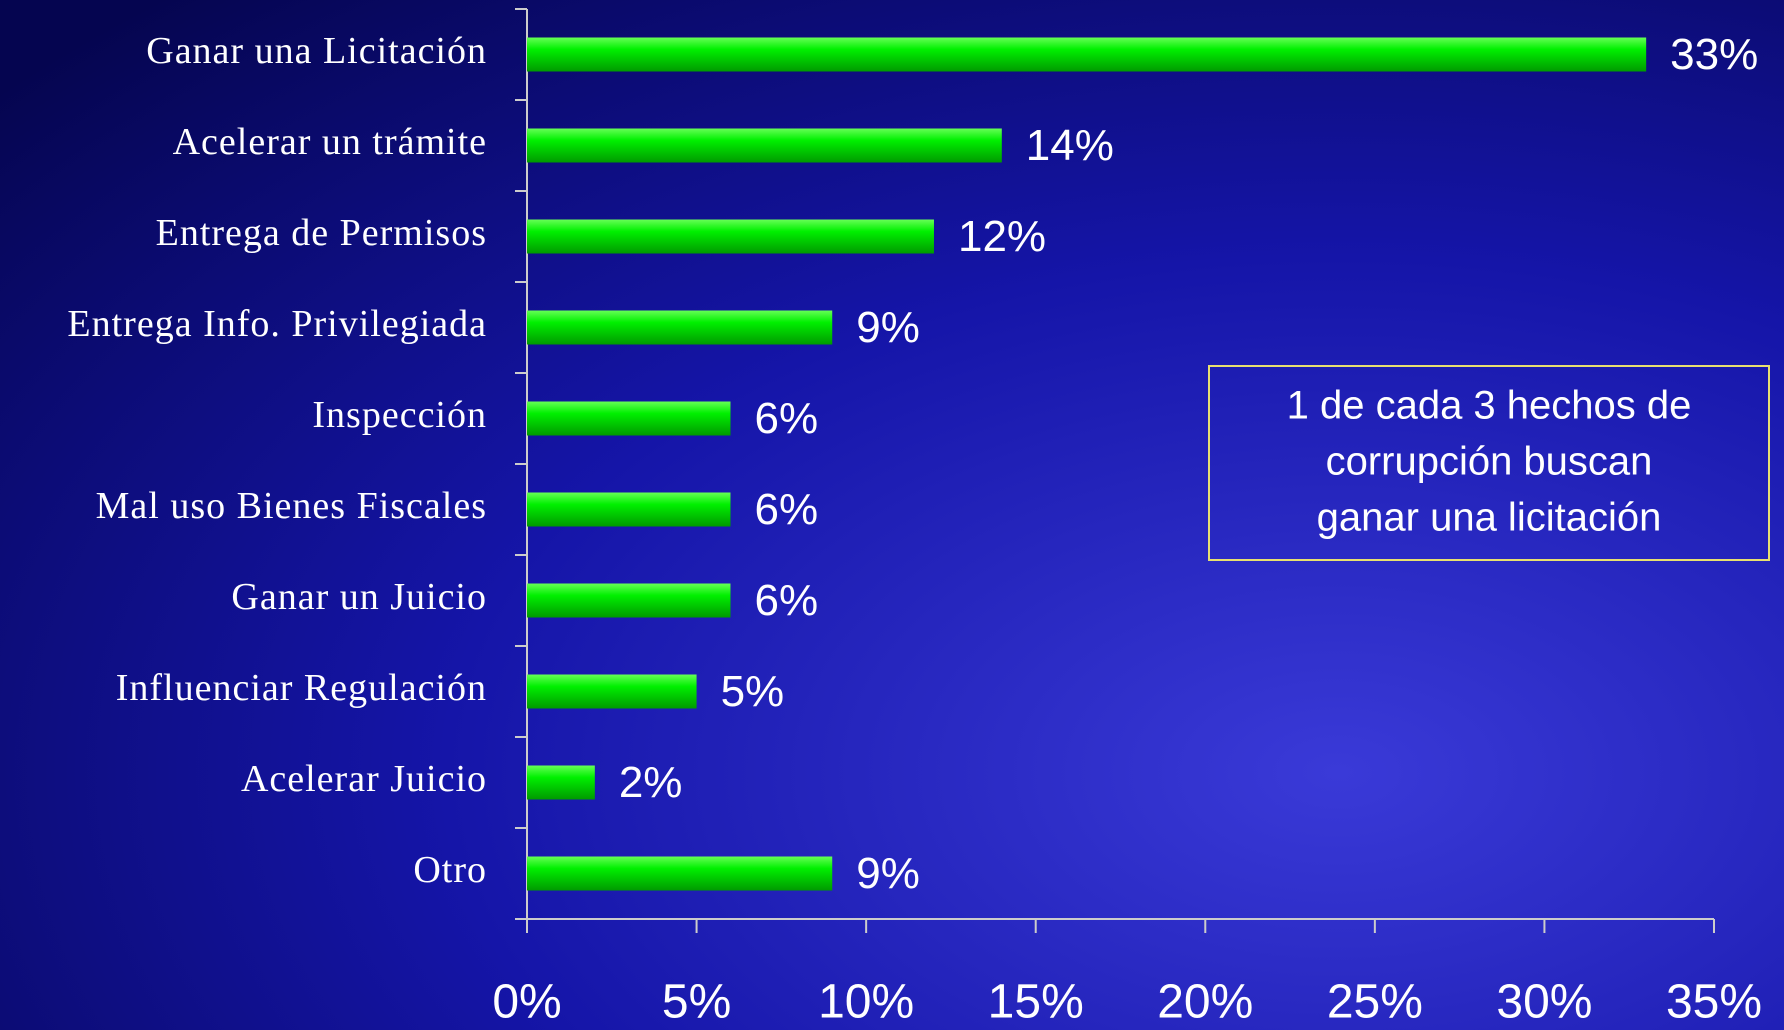 This screenshot has width=1784, height=1030. What do you see at coordinates (1489, 406) in the screenshot?
I see `annotation-text: 1 de cada 3 hechos de` at bounding box center [1489, 406].